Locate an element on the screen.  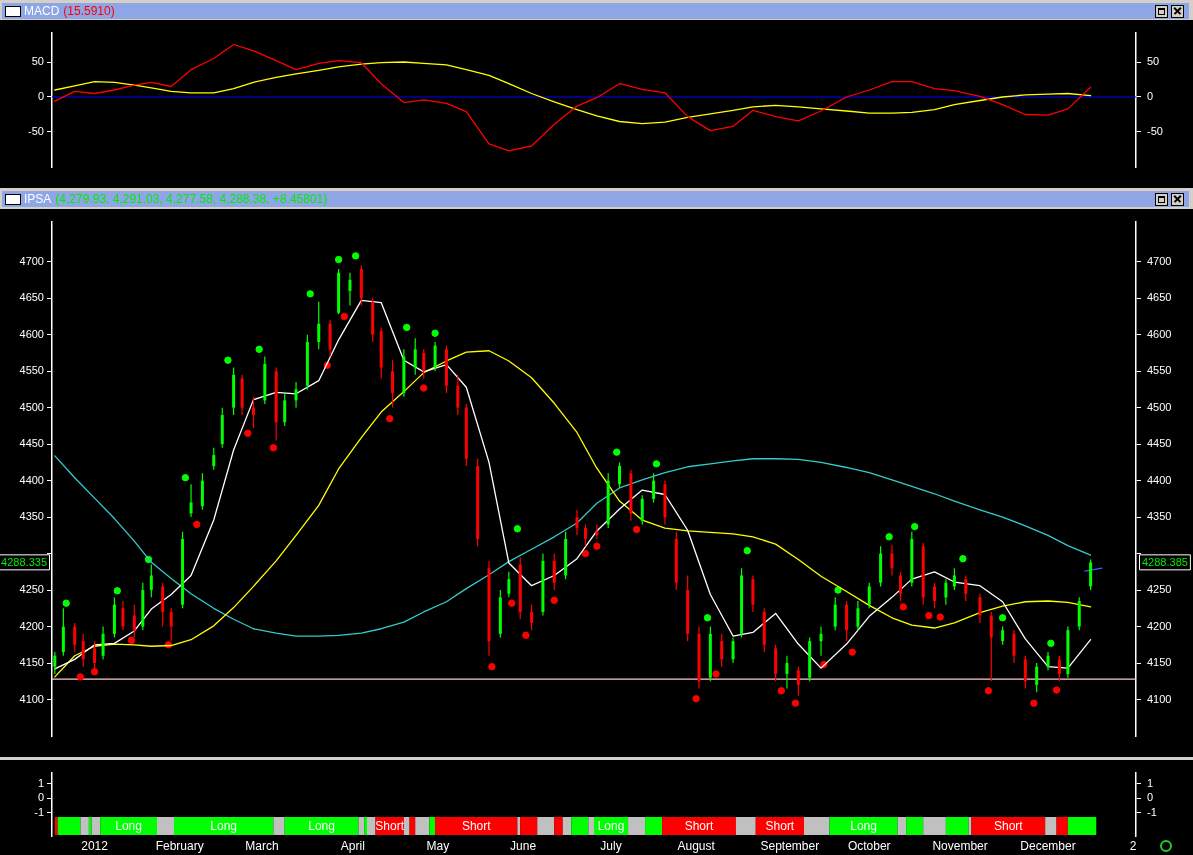
y2-tick-label: 4200 is located at coordinates (1159, 625).